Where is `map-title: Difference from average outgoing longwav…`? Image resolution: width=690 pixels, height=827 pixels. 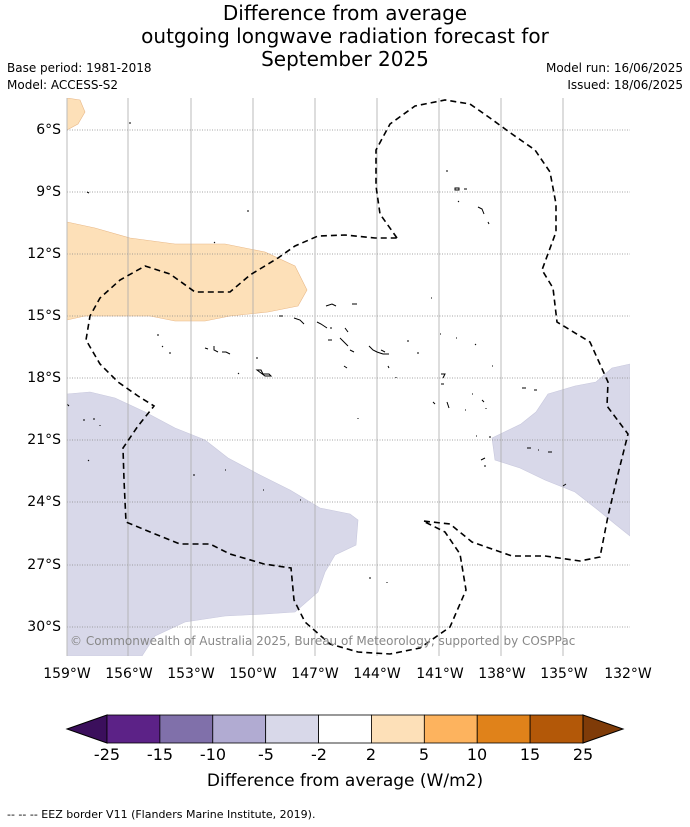
map-title: Difference from average outgoing longwav… is located at coordinates (345, 36).